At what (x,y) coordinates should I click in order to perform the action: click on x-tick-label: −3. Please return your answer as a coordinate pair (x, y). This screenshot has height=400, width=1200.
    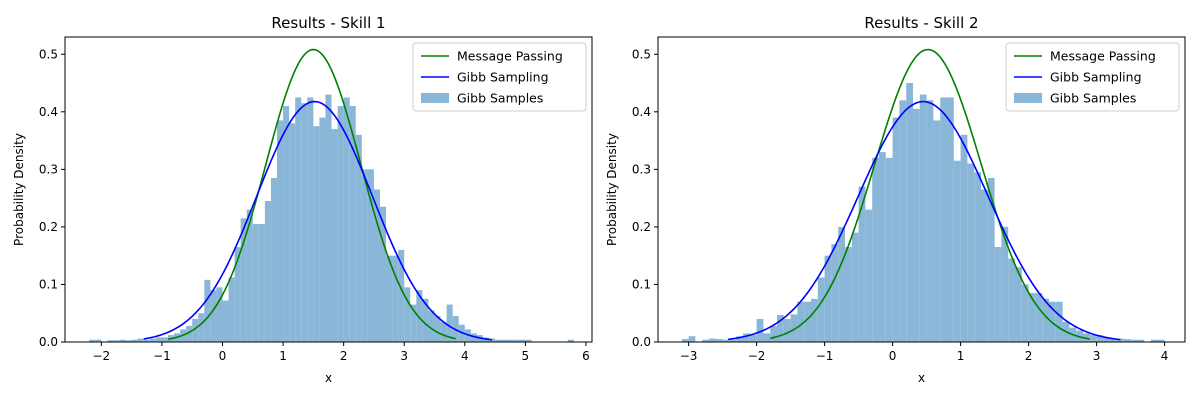
    Looking at the image, I should click on (689, 356).